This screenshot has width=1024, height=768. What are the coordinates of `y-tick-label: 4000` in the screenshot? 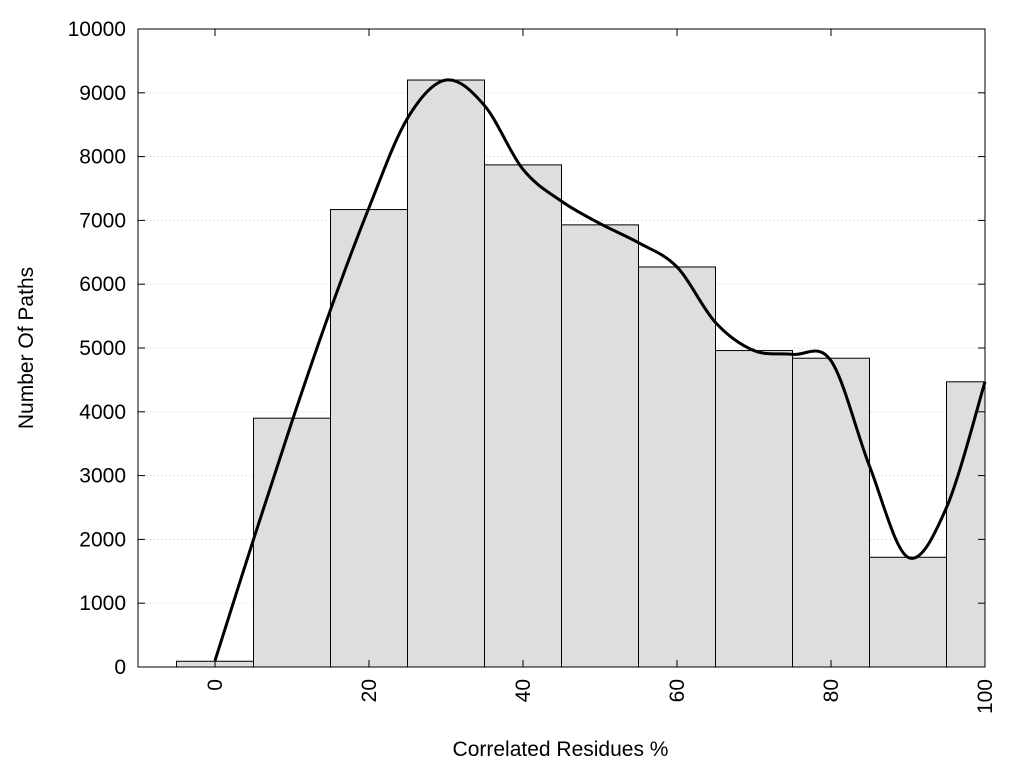 It's located at (102, 412).